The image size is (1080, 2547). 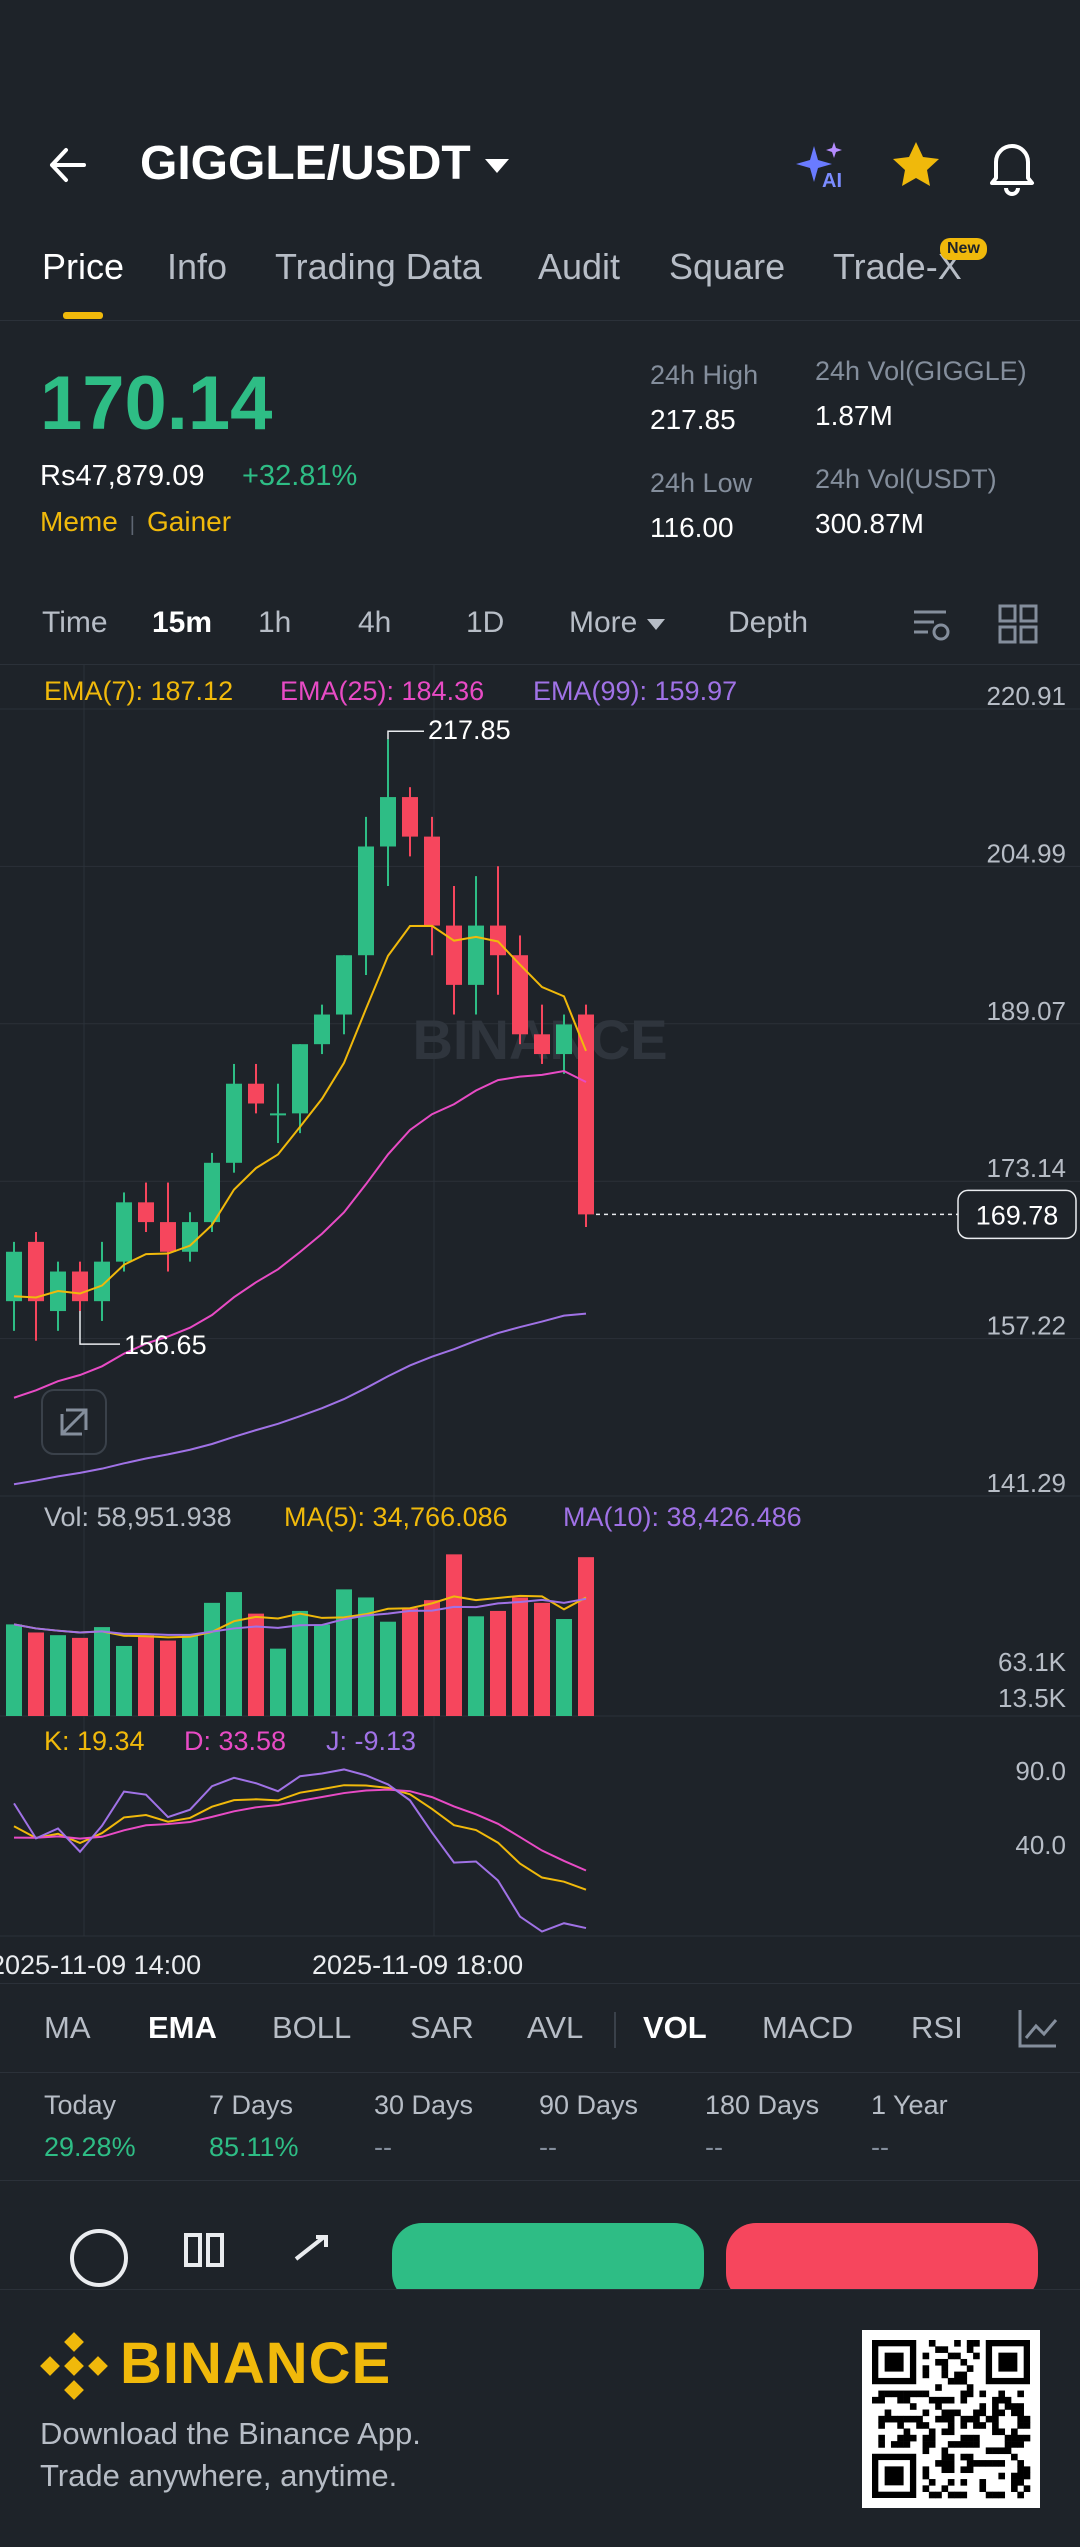 What do you see at coordinates (548, 2257) in the screenshot?
I see `buy-button` at bounding box center [548, 2257].